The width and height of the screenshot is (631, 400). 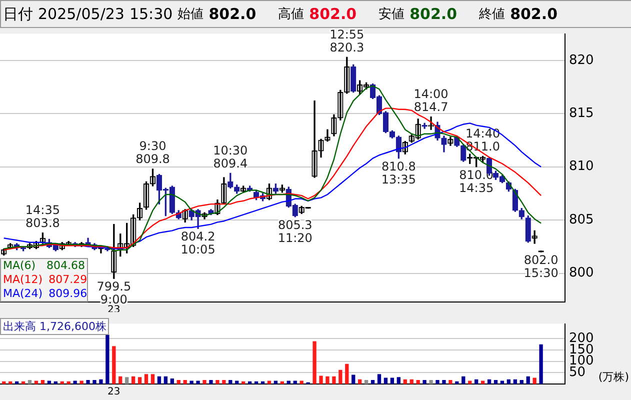 What do you see at coordinates (230, 156) in the screenshot?
I see `annotation: 10:30 809.4` at bounding box center [230, 156].